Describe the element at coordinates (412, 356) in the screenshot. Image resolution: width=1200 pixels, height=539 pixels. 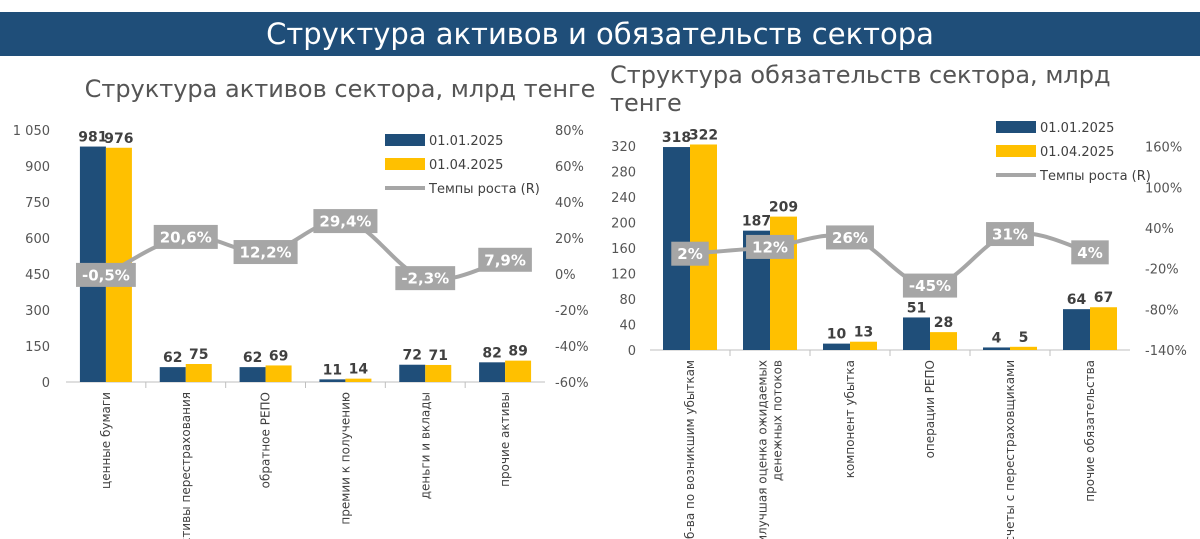
I see `bar-value-label: 72` at that location.